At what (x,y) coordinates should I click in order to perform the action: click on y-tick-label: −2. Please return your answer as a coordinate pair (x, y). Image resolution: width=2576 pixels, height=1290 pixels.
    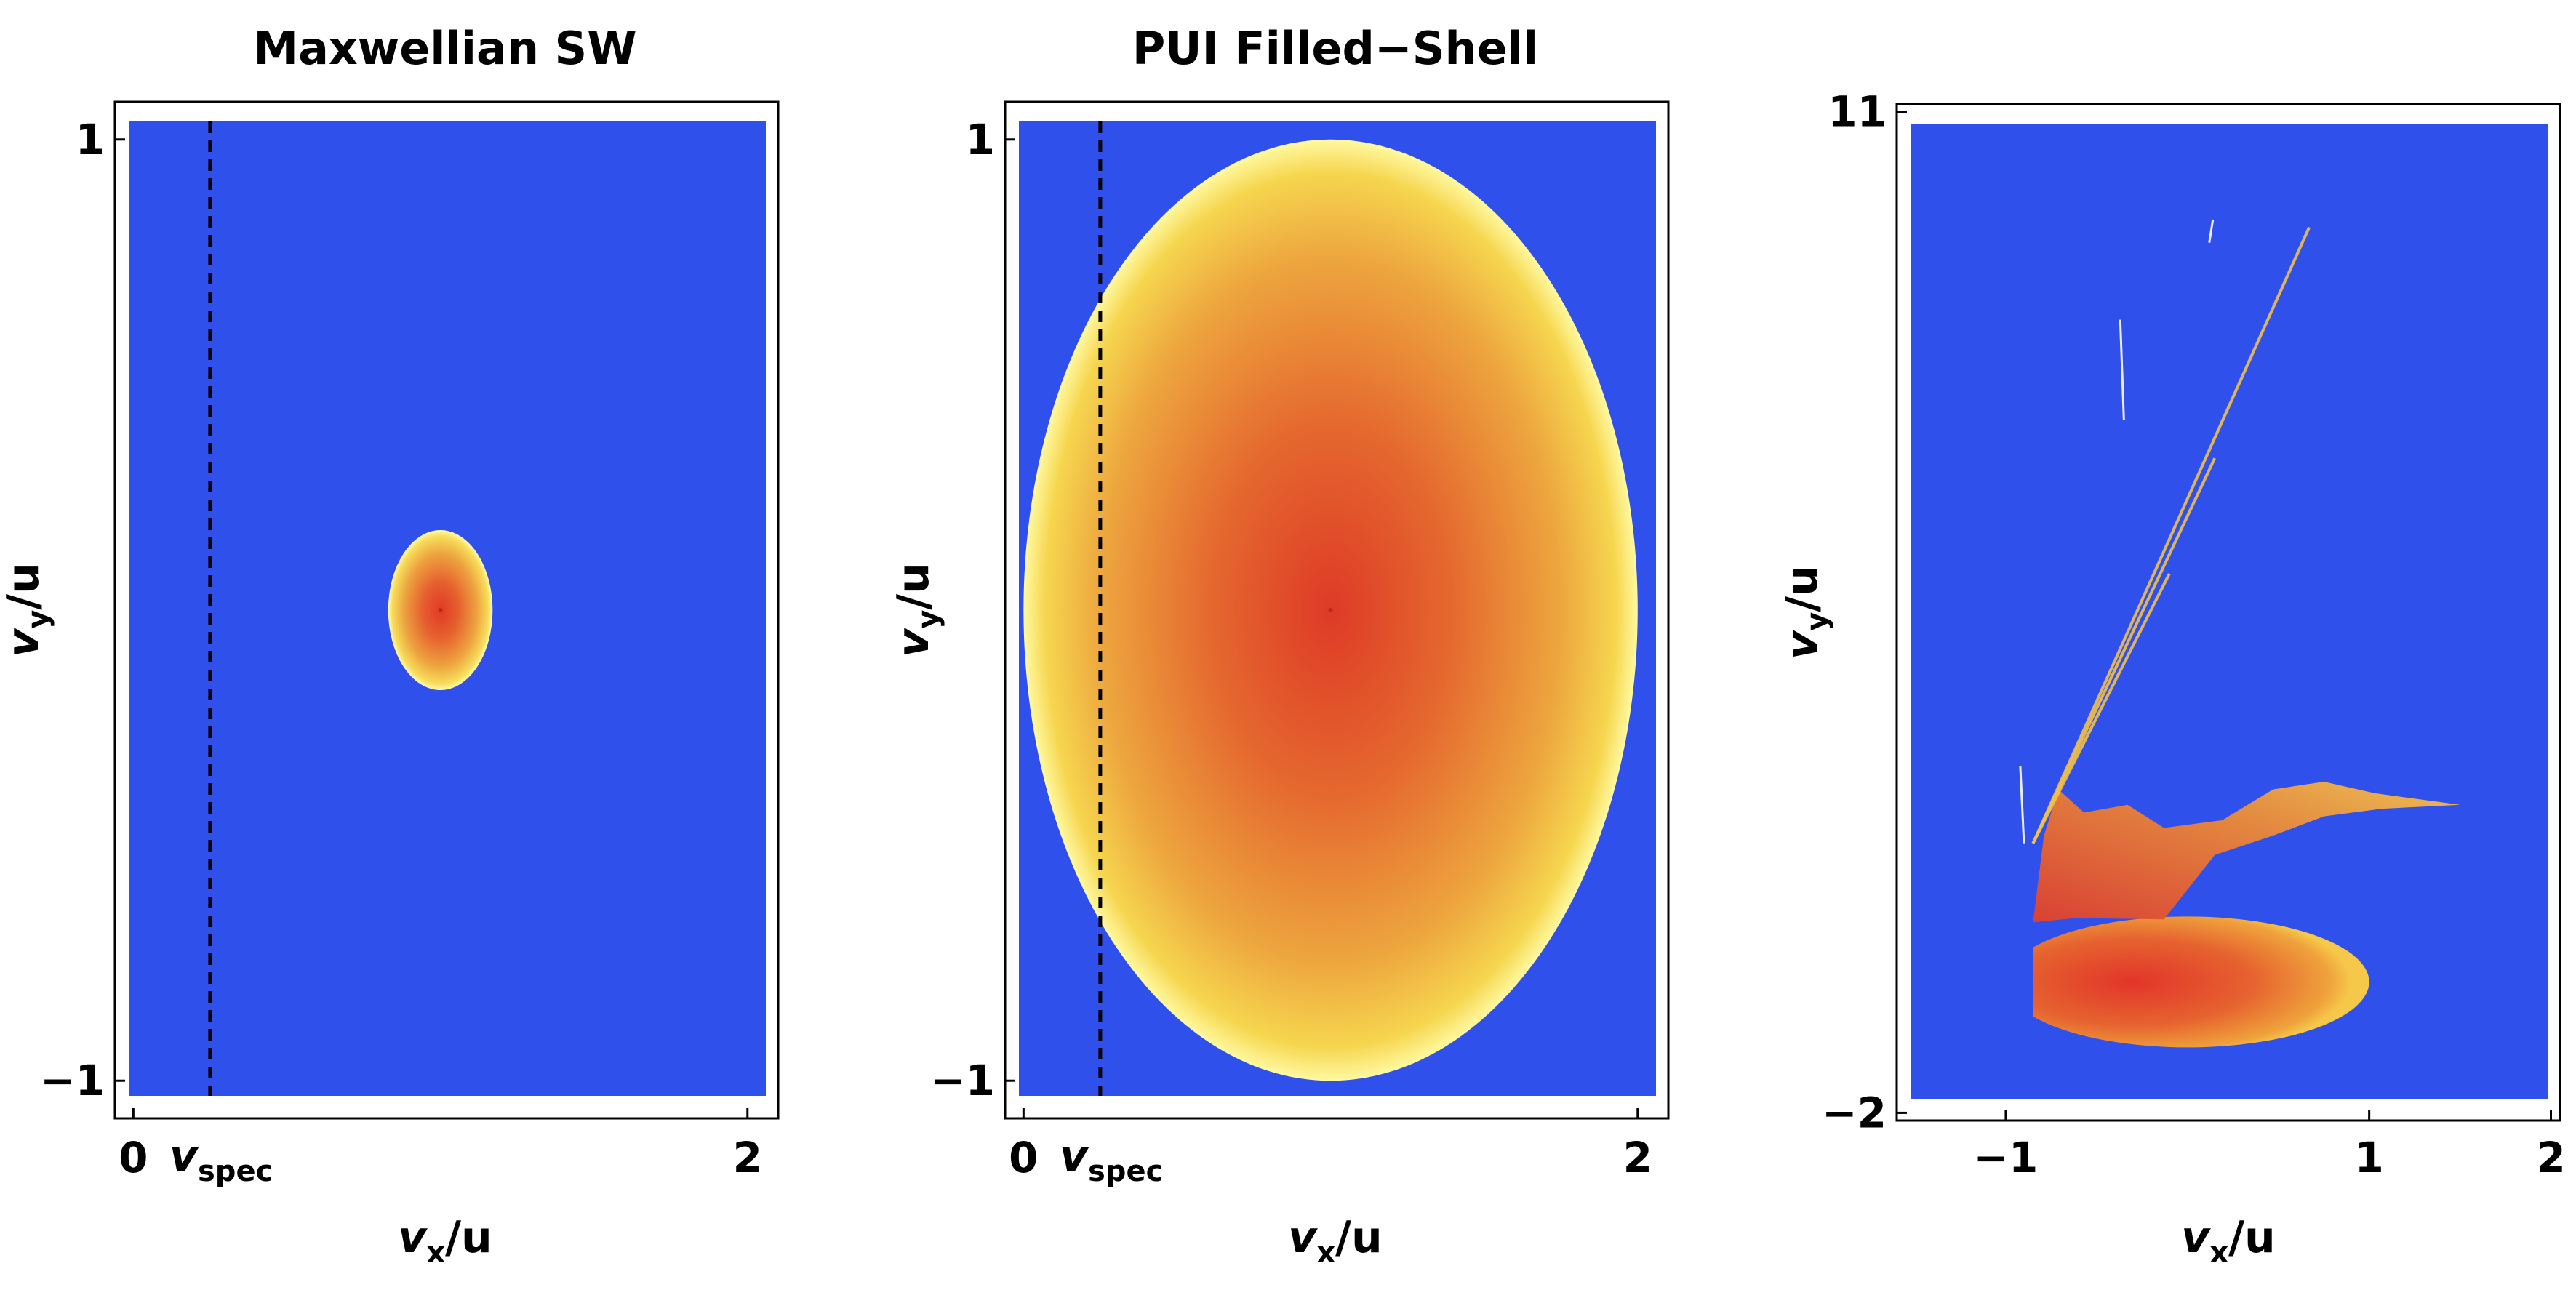
    Looking at the image, I should click on (1854, 1112).